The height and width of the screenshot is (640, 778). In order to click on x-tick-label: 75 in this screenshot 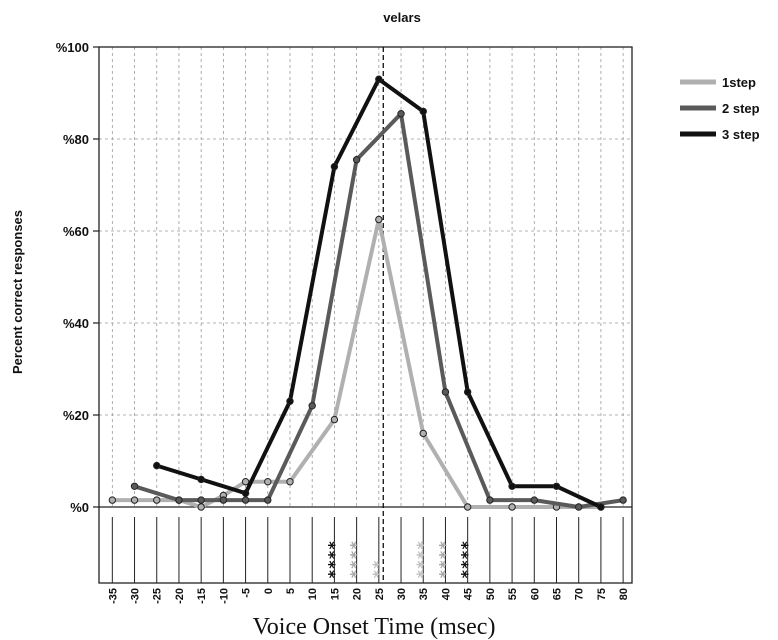, I will do `click(602, 594)`.